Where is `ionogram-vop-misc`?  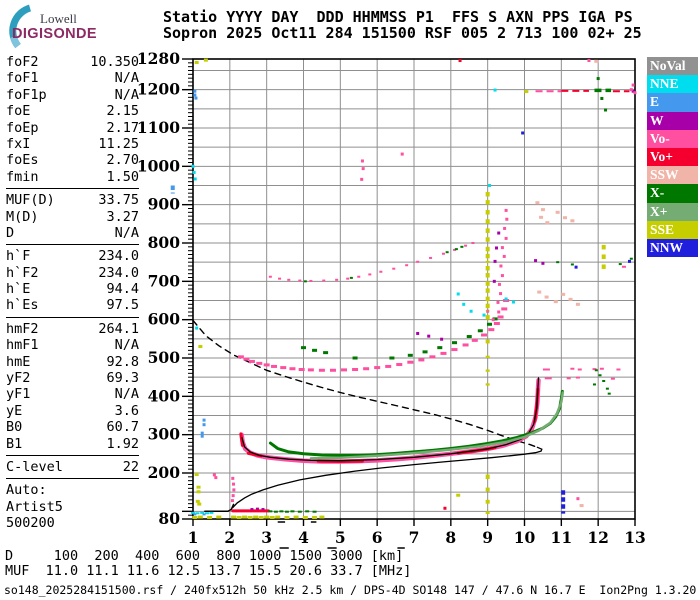 ionogram-vop-misc is located at coordinates (445, 508).